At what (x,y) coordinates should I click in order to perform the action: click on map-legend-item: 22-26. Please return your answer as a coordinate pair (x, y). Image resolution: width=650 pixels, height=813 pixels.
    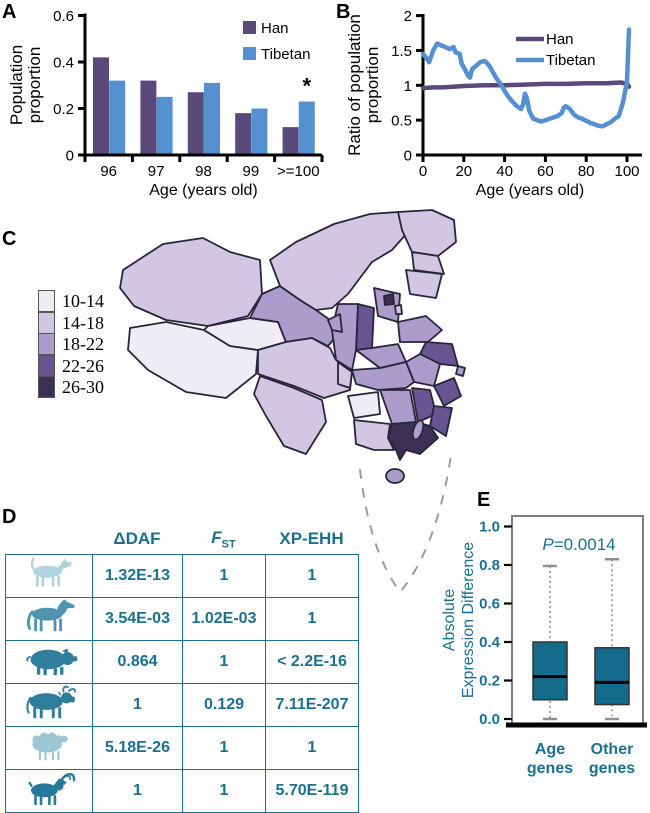
    Looking at the image, I should click on (71, 365).